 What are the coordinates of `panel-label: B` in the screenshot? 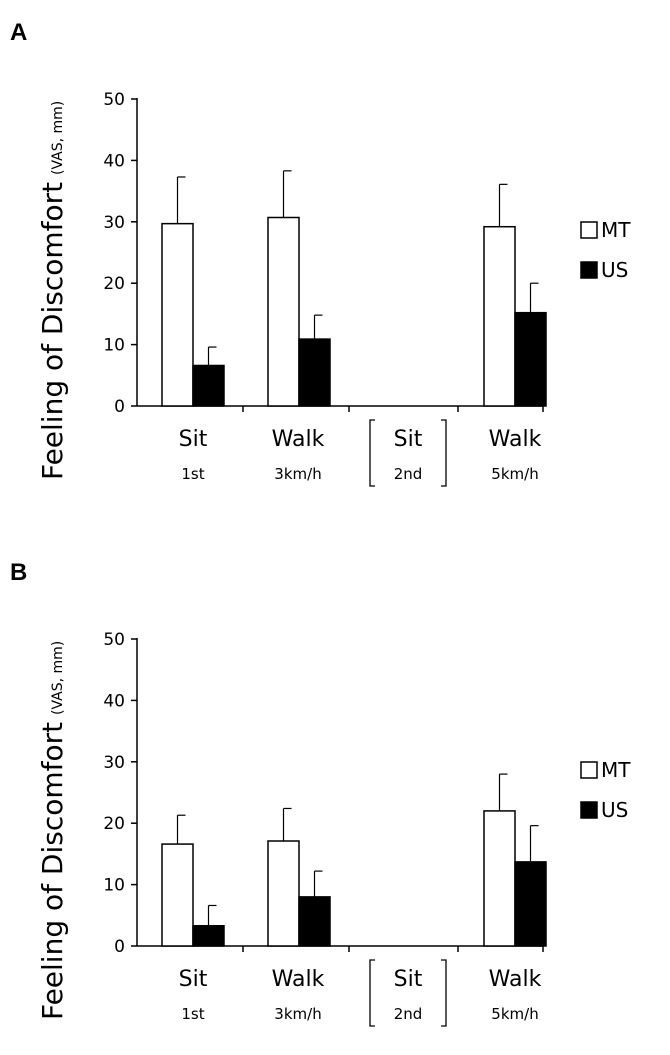 It's located at (18, 572).